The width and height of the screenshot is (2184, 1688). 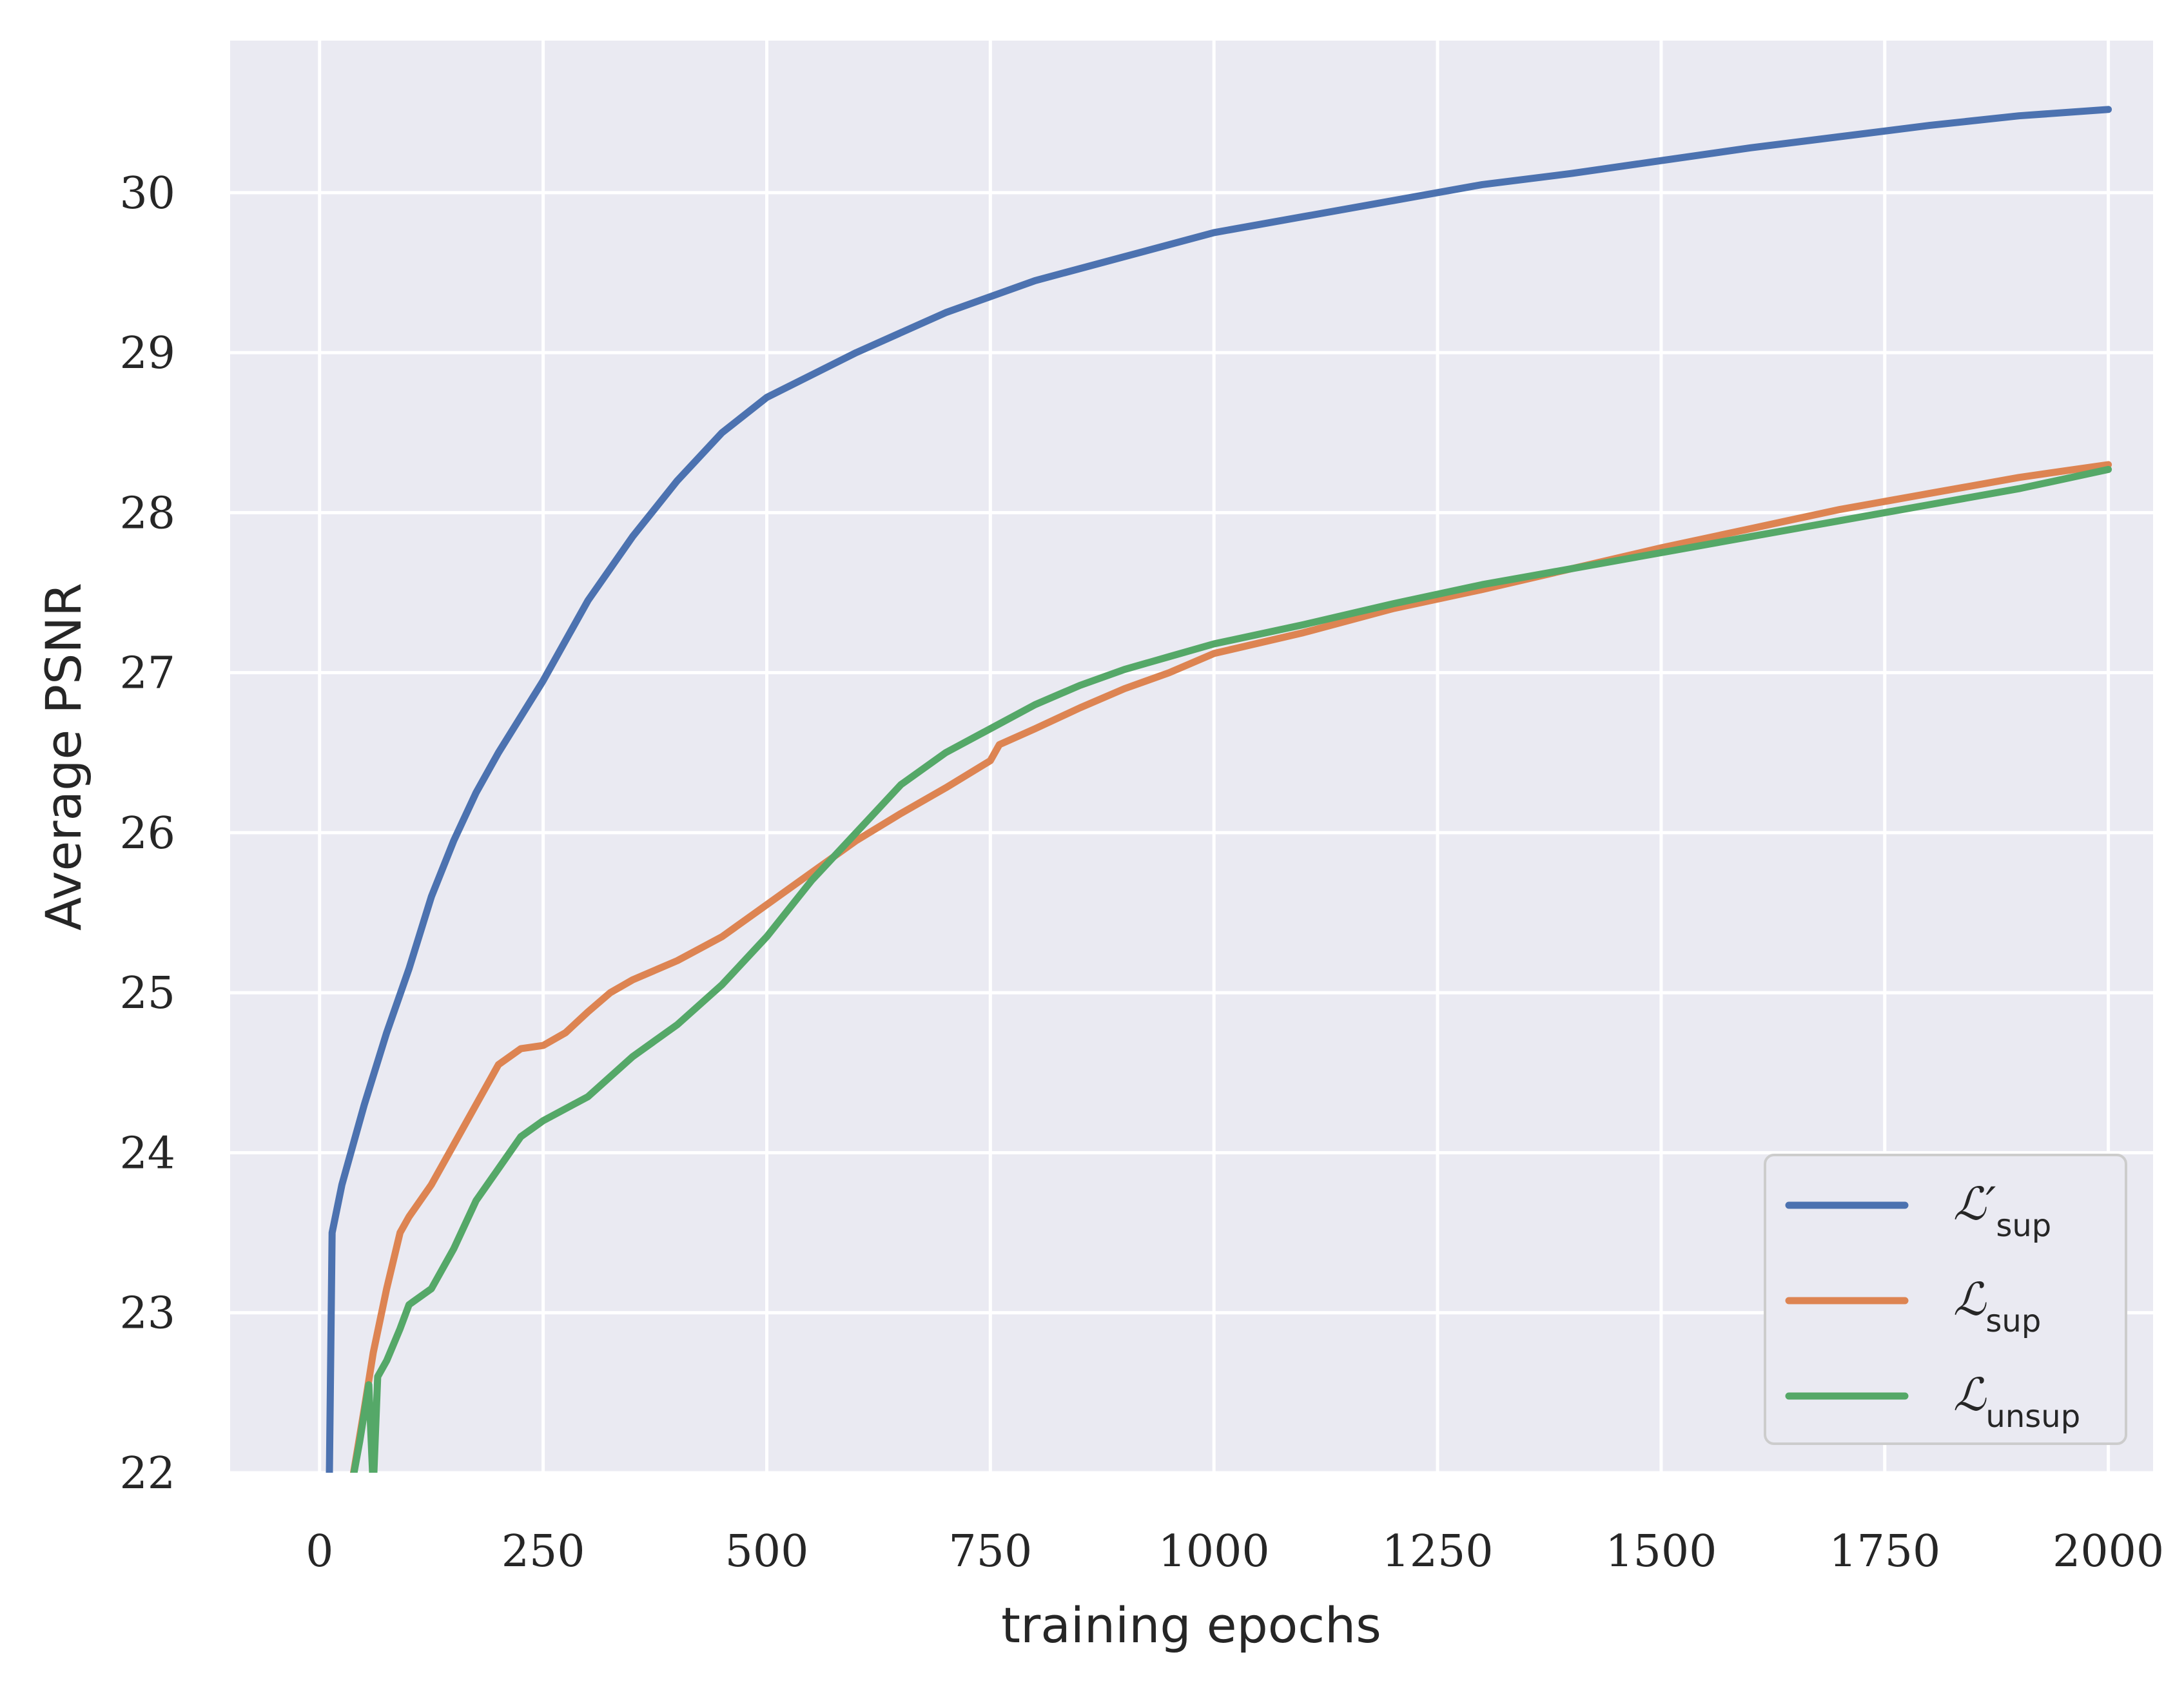 What do you see at coordinates (147, 1473) in the screenshot?
I see `y-tick-label: 22` at bounding box center [147, 1473].